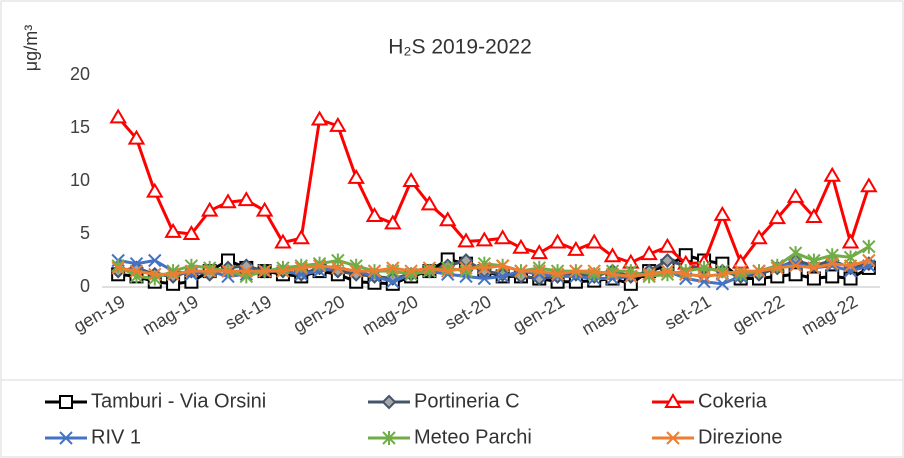 The image size is (904, 458). I want to click on legend-label: Meteo Parchi, so click(473, 437).